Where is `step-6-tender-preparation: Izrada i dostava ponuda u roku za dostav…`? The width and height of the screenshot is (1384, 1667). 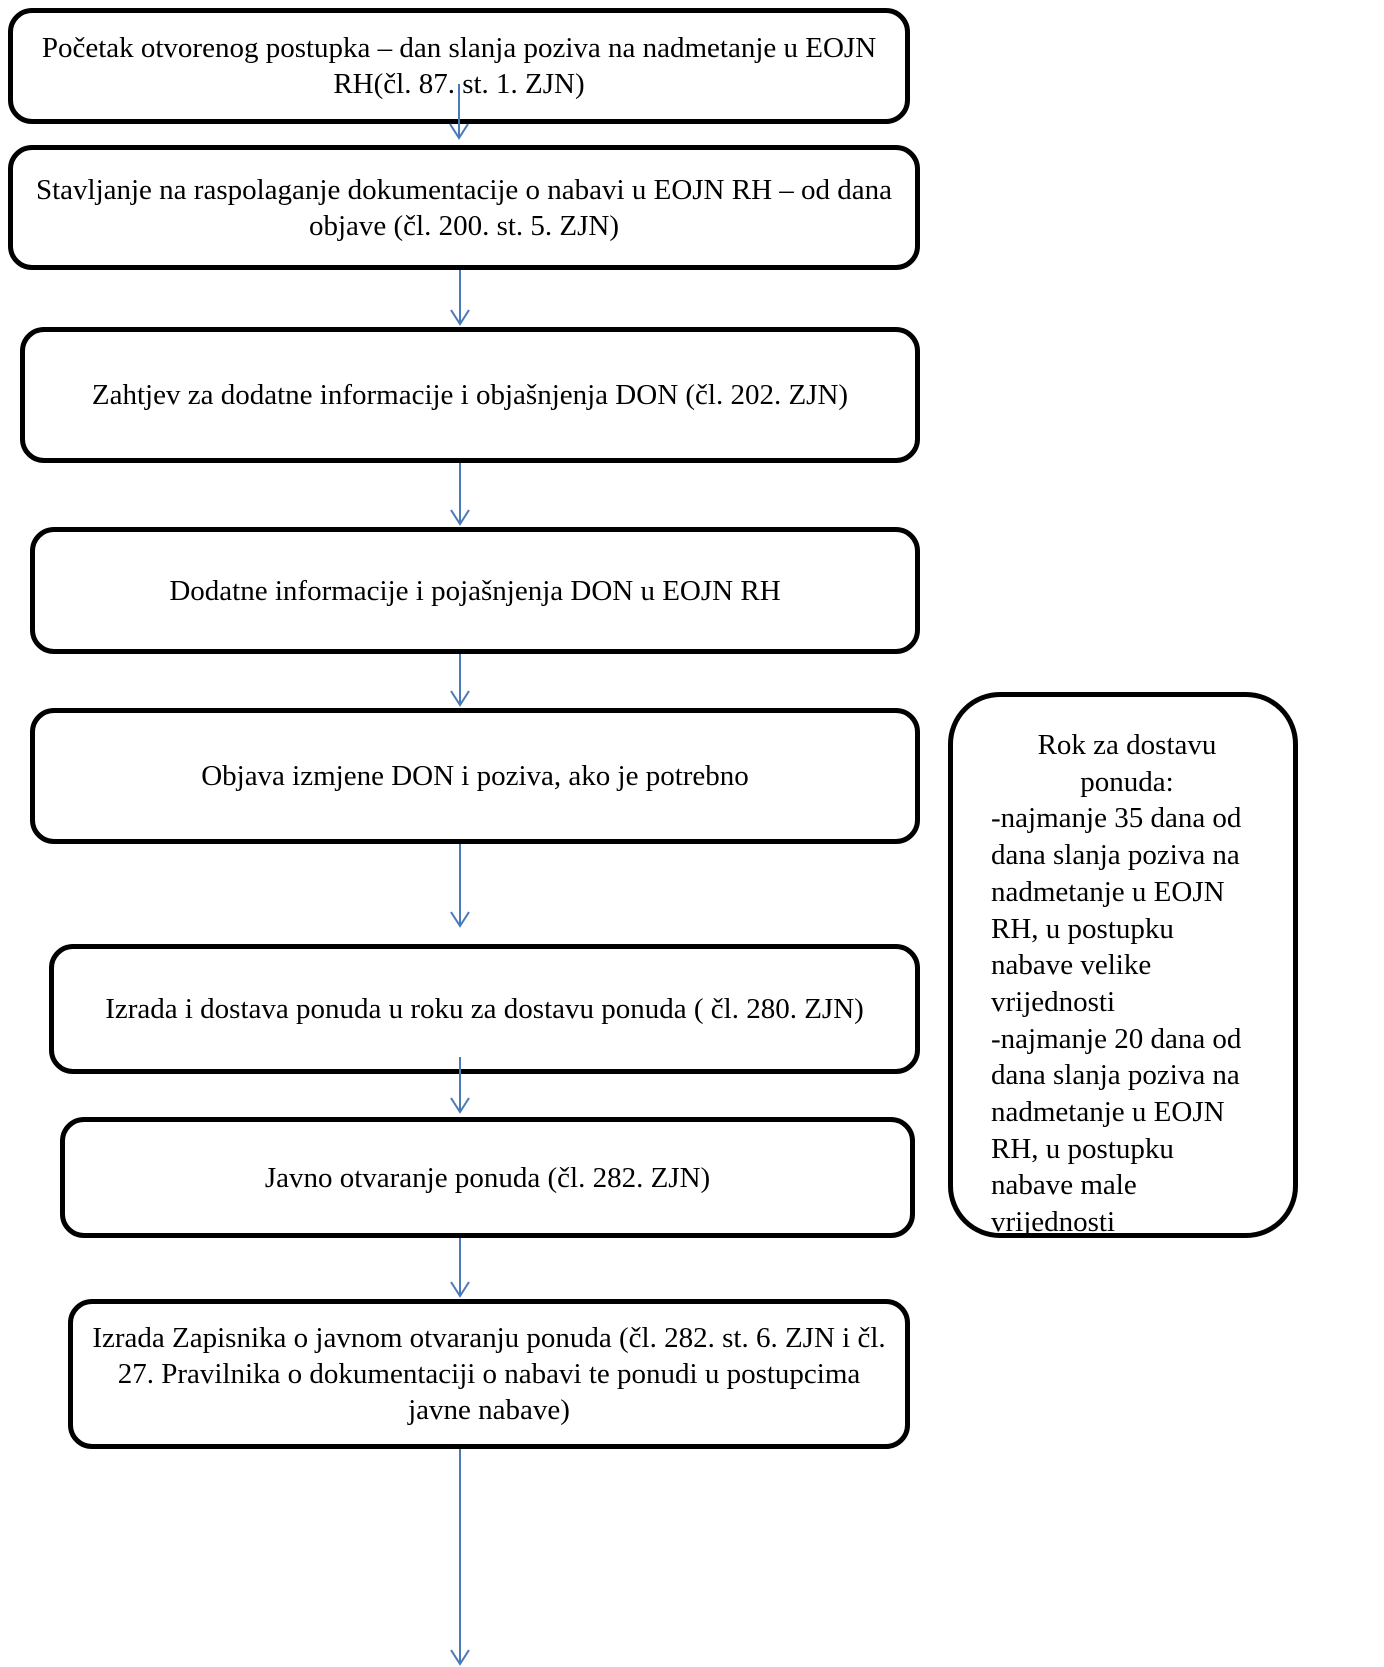 step-6-tender-preparation: Izrada i dostava ponuda u roku za dostav… is located at coordinates (484, 1009).